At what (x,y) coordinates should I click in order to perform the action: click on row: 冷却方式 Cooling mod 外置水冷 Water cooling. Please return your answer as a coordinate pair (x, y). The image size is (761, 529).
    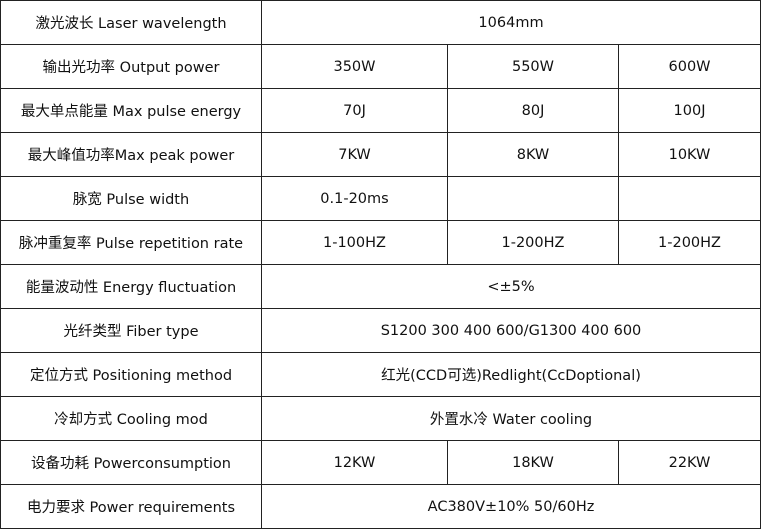
    Looking at the image, I should click on (380, 418).